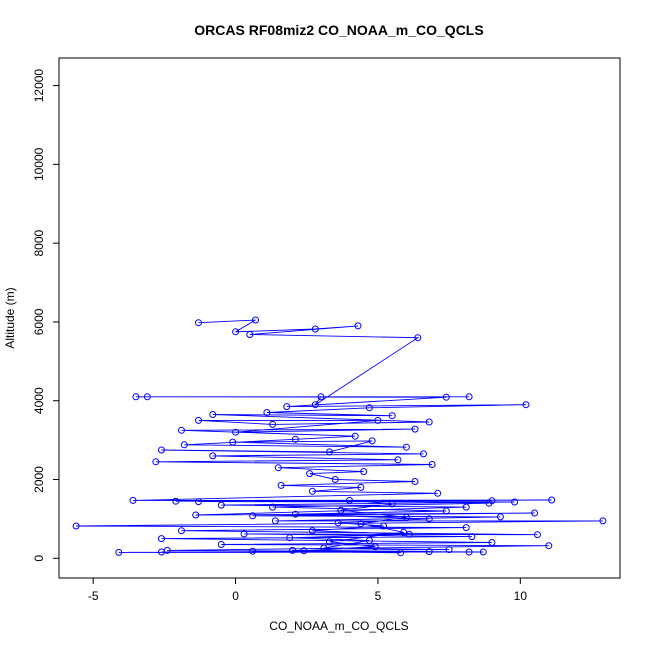  I want to click on y-axis-label: Altitude (m), so click(10, 317).